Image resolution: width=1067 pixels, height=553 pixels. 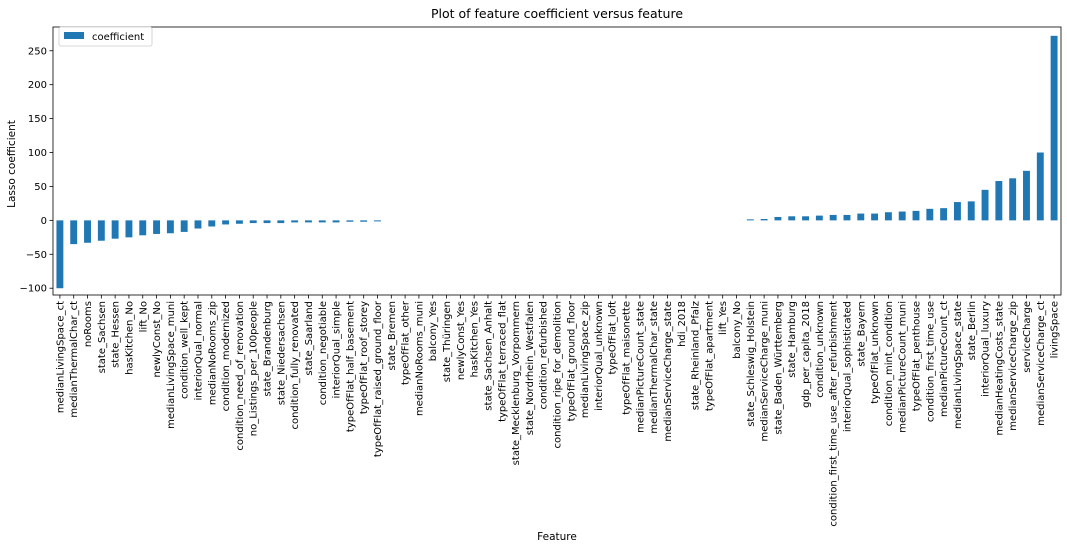 What do you see at coordinates (33, 289) in the screenshot?
I see `y-tick-label: −100` at bounding box center [33, 289].